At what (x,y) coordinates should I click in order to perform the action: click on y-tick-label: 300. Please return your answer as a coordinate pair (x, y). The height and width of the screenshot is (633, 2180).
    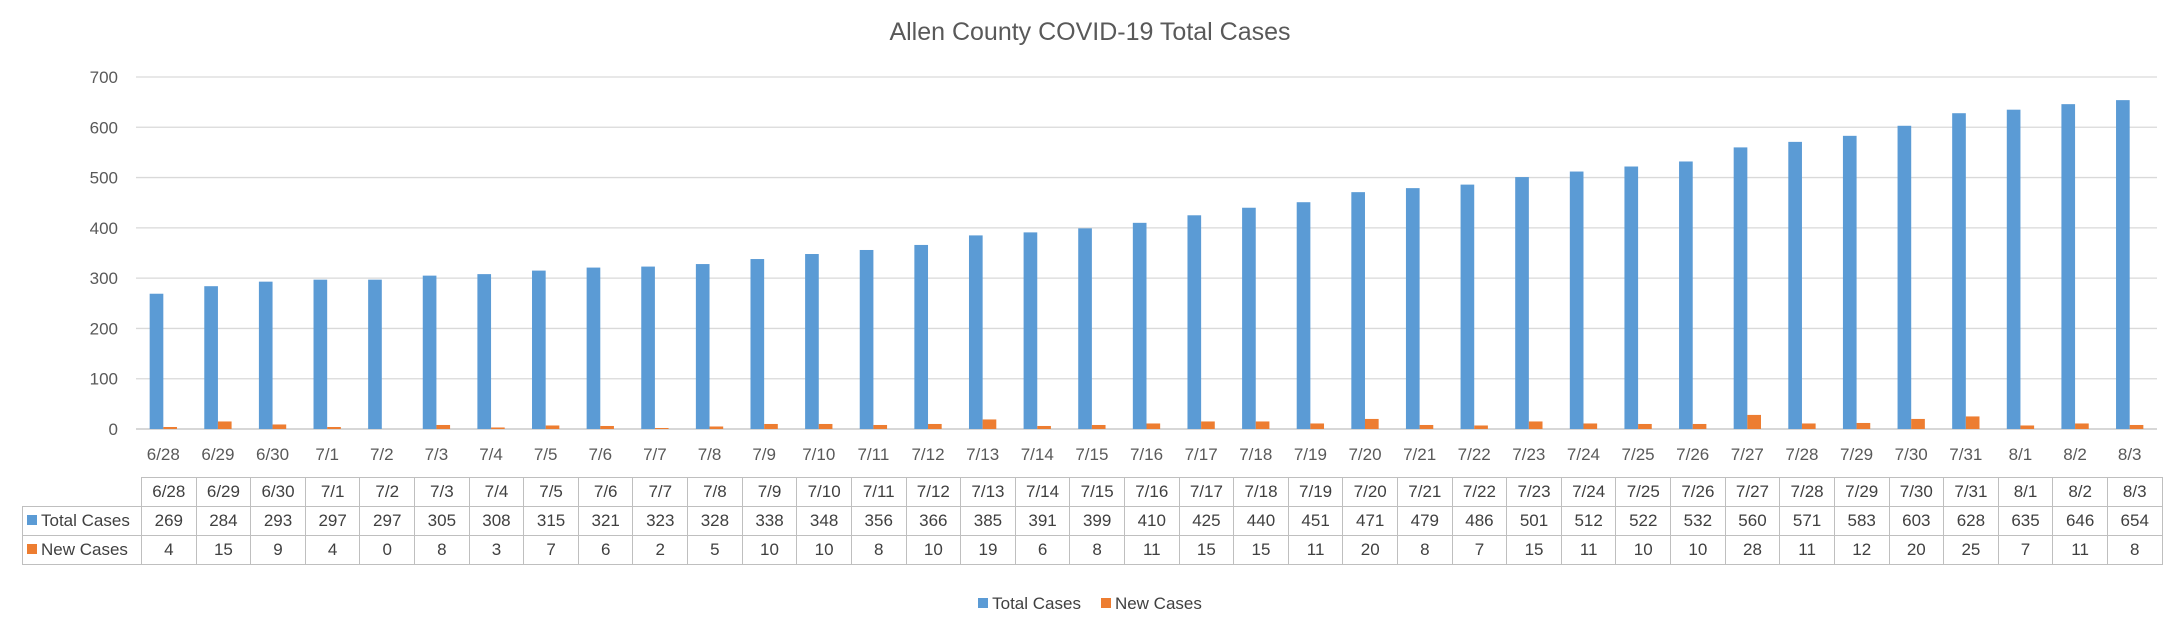
    Looking at the image, I should click on (104, 278).